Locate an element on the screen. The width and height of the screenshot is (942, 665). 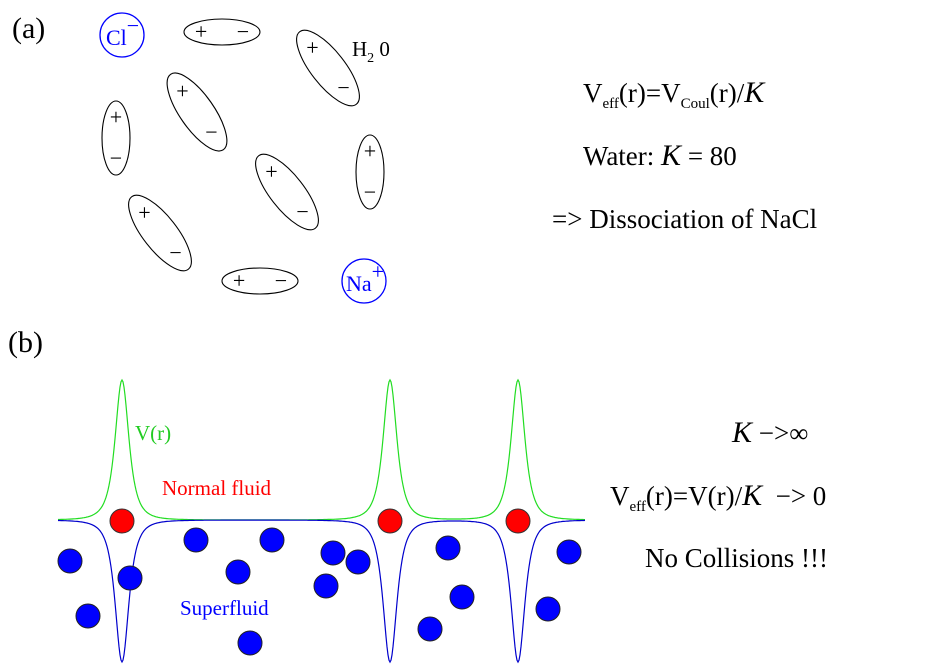
eq-text: (r)=V is located at coordinates (650, 93).